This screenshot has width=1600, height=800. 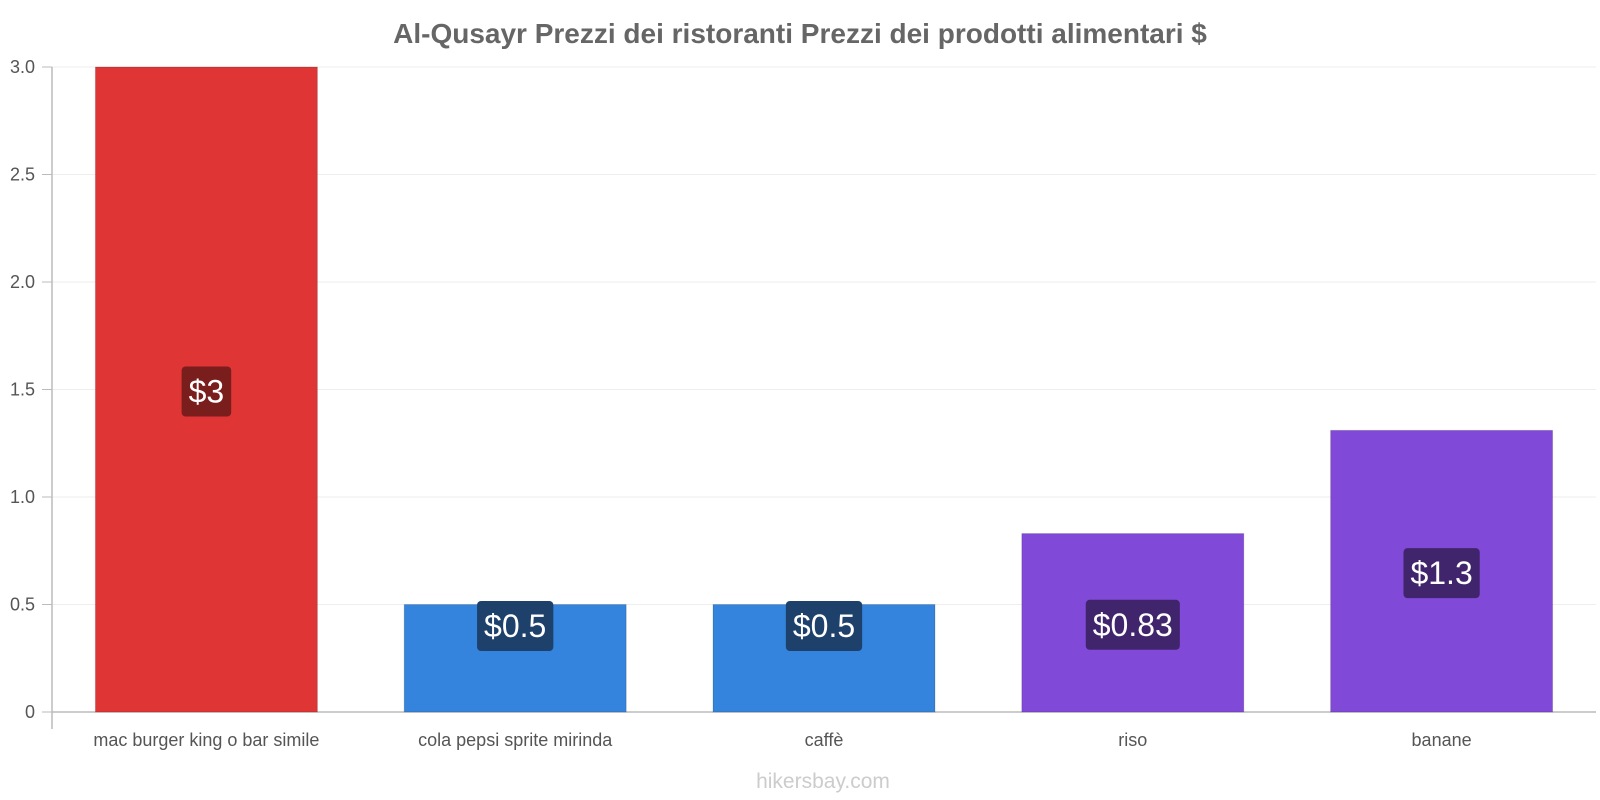 I want to click on data-label-text: $0.83, so click(x=1133, y=625).